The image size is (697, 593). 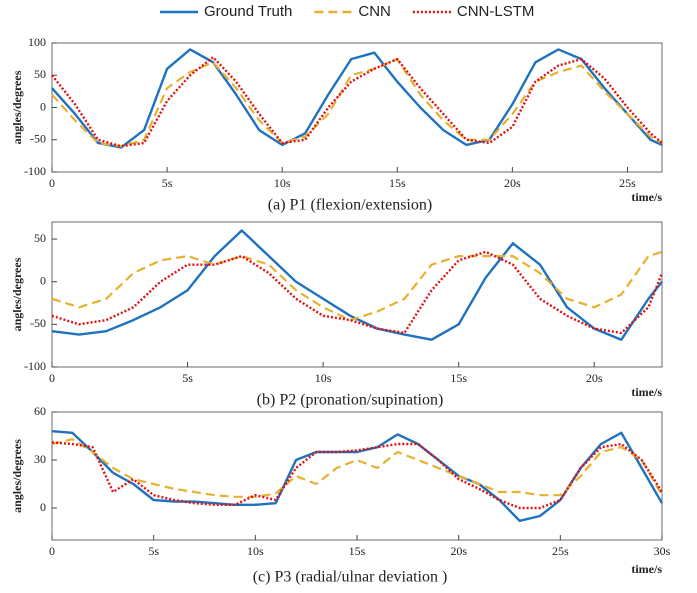 What do you see at coordinates (350, 400) in the screenshot?
I see `chart-caption: (b) P2 (pronation/supination)` at bounding box center [350, 400].